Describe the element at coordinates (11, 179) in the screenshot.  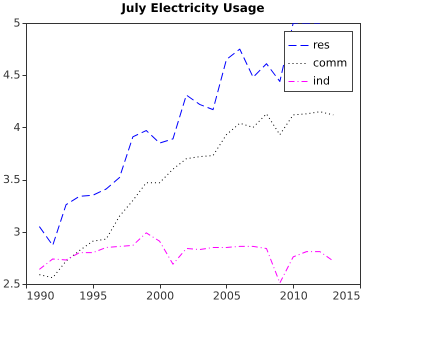
I see `y-tick-label: 3.5` at that location.